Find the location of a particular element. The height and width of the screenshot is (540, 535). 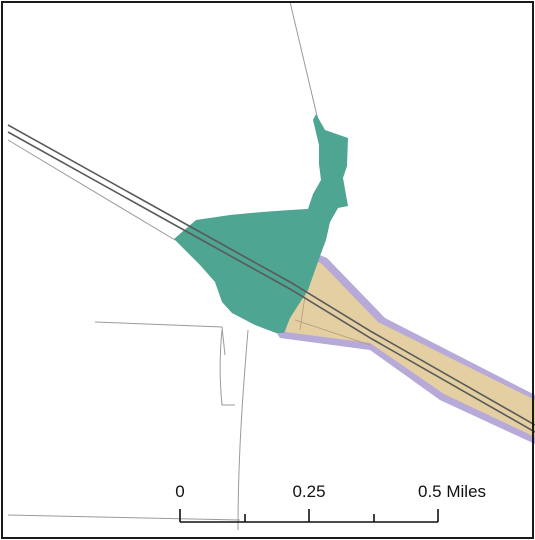

road-west-diagonal is located at coordinates (91, 190).